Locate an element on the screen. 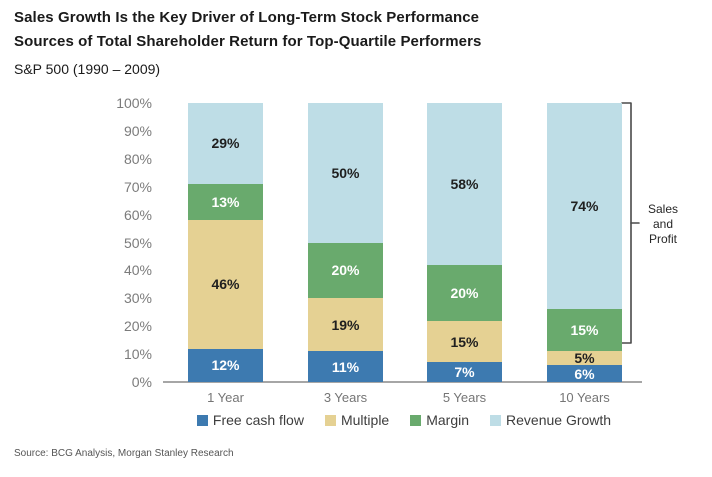 The height and width of the screenshot is (477, 712). bar-segment: 7% is located at coordinates (464, 372).